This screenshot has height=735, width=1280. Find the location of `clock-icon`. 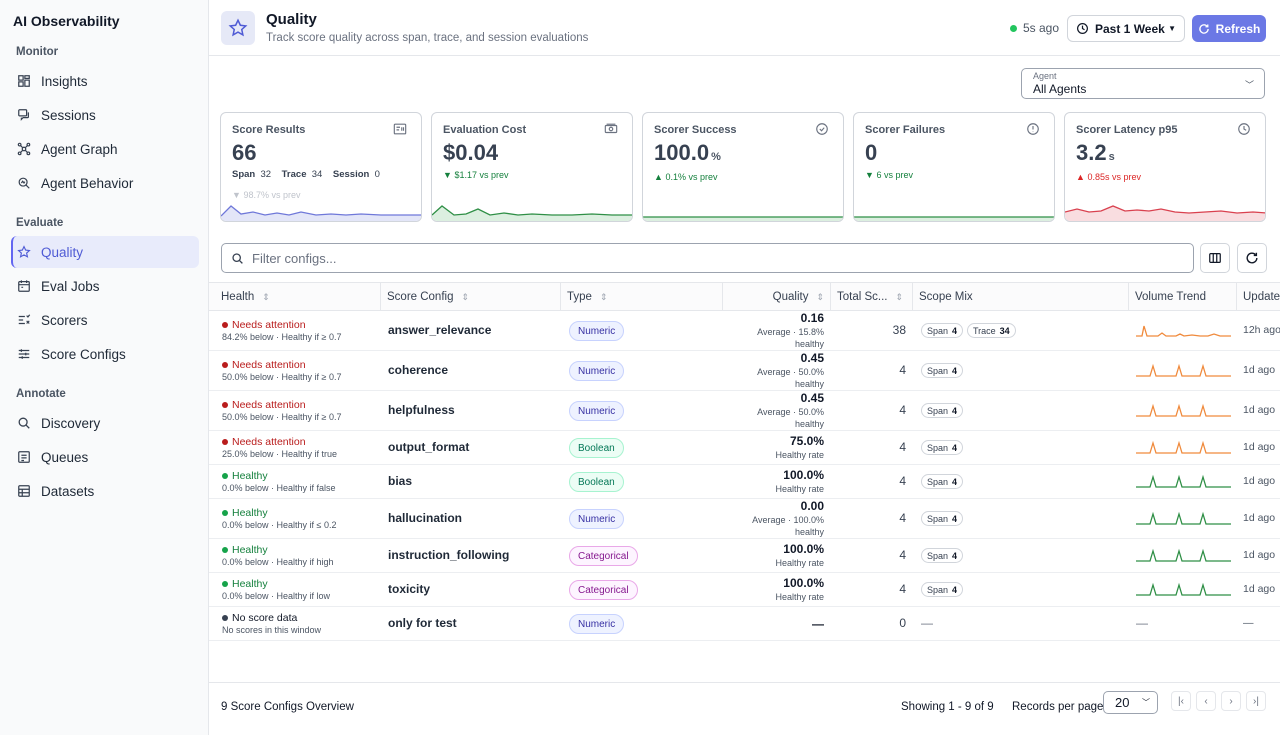

clock-icon is located at coordinates (1082, 28).